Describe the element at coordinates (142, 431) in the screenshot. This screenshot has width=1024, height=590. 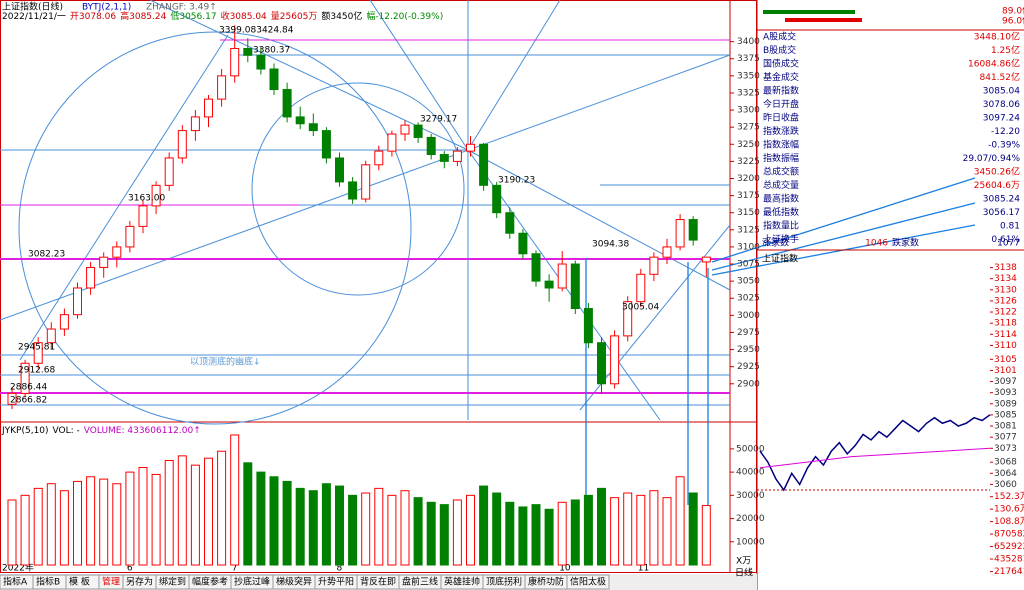
I see `vol-label: VOLUME: 433606112.00↑` at that location.